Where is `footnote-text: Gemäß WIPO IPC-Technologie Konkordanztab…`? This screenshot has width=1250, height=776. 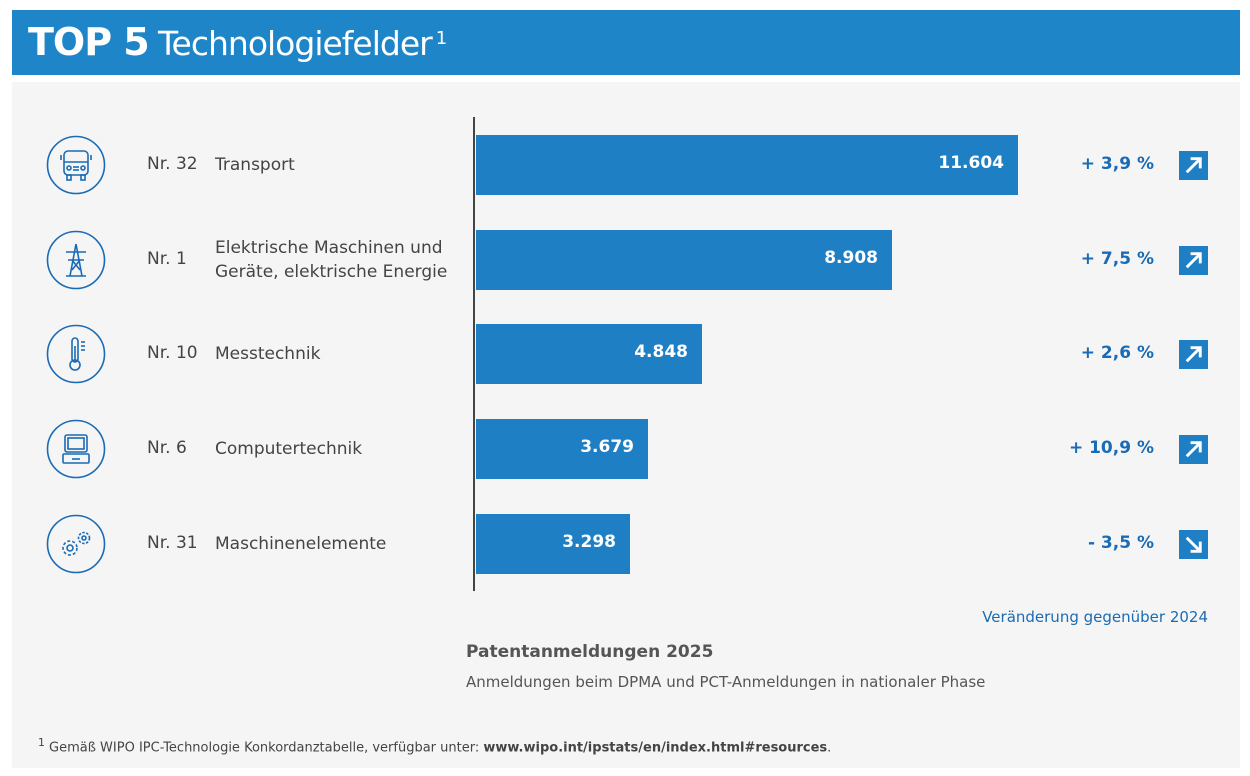
footnote-text: Gemäß WIPO IPC-Technologie Konkordanztab… is located at coordinates (266, 747).